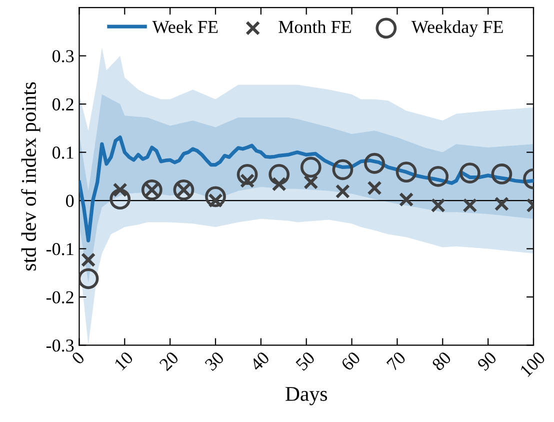 This screenshot has width=554, height=422. I want to click on y-tick-label: -0.1, so click(60, 249).